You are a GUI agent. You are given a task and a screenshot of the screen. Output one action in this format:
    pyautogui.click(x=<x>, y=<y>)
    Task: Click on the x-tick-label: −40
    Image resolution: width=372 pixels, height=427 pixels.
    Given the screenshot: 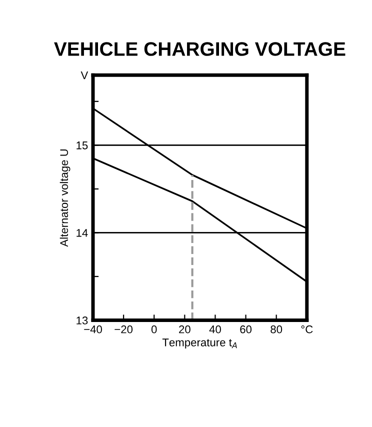 What is the action you would take?
    pyautogui.click(x=93, y=329)
    